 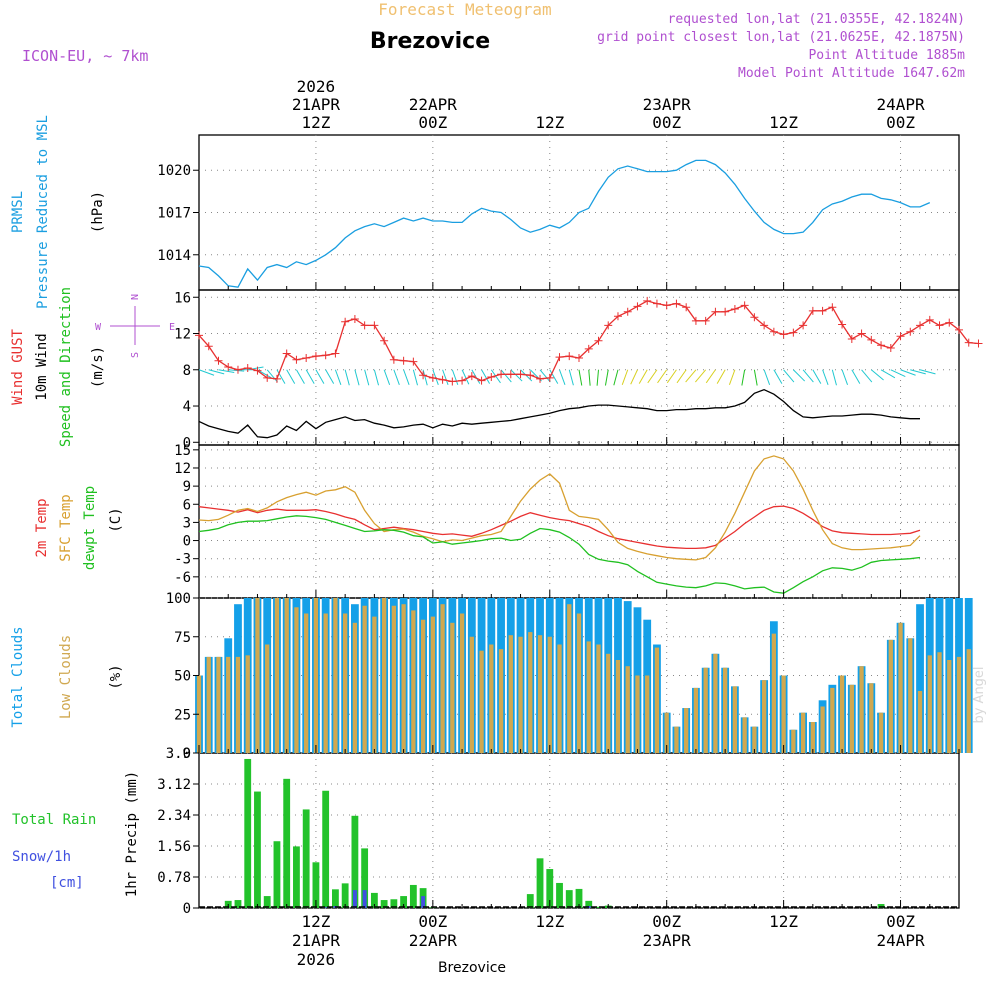 I want to click on snow-bar, so click(x=354, y=899).